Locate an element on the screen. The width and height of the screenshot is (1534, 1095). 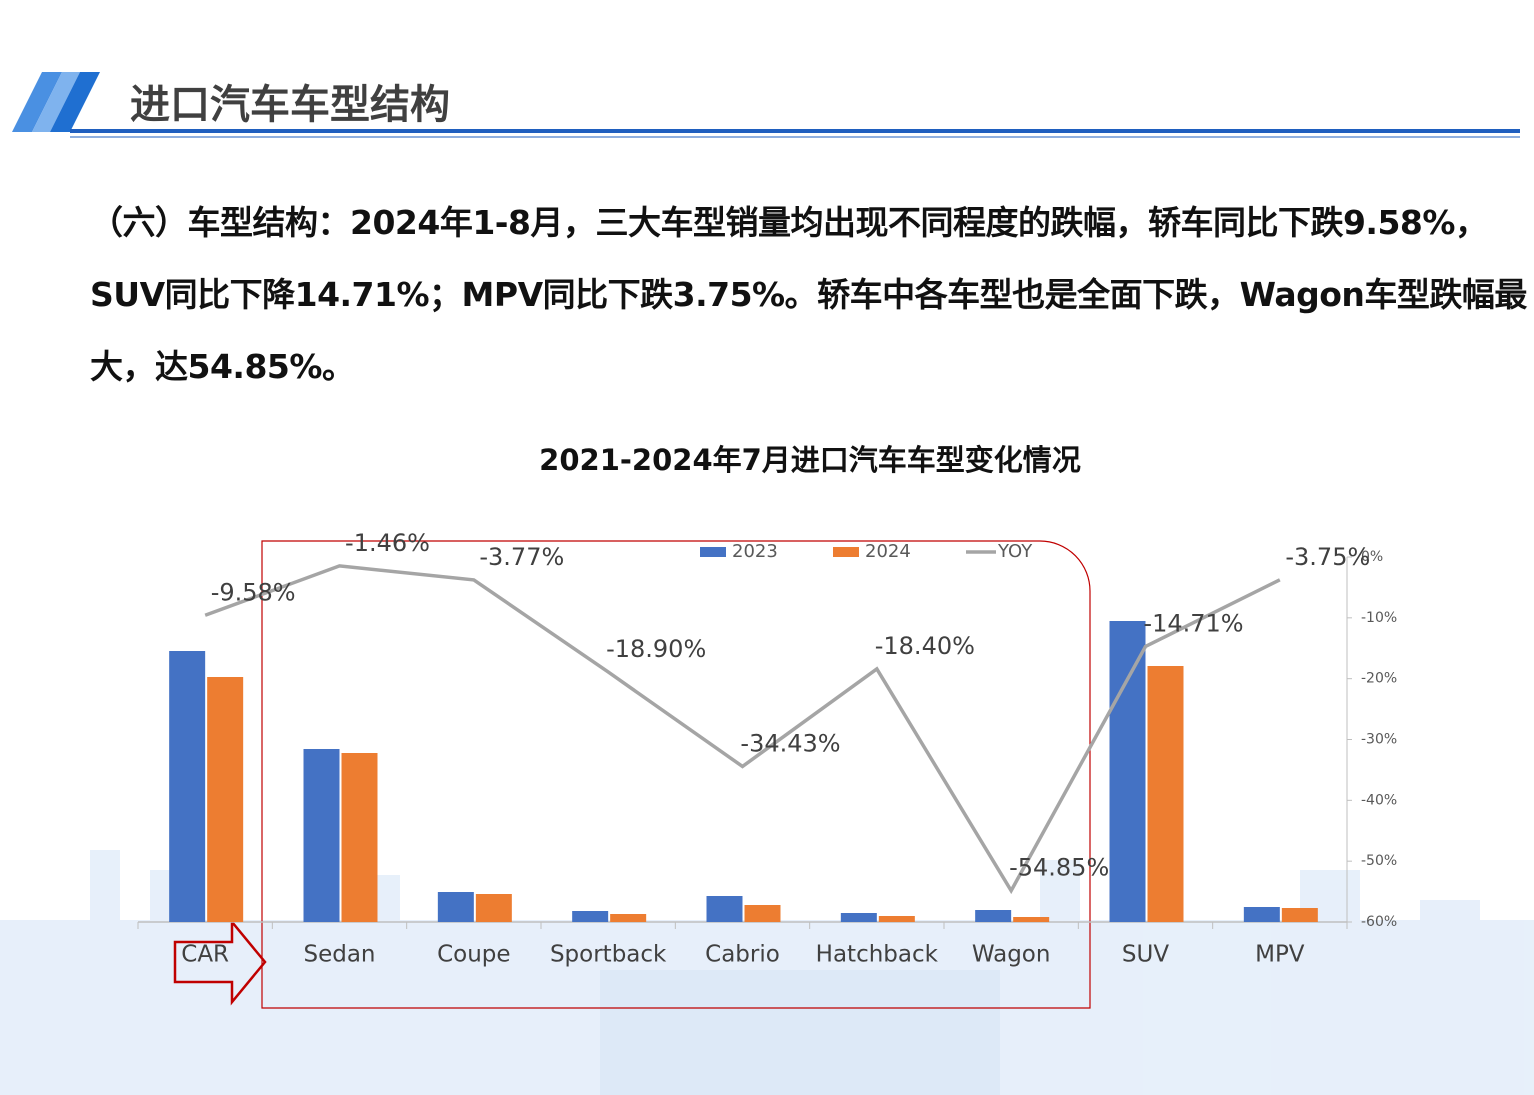
x-tick-label: Cabrio is located at coordinates (742, 955).